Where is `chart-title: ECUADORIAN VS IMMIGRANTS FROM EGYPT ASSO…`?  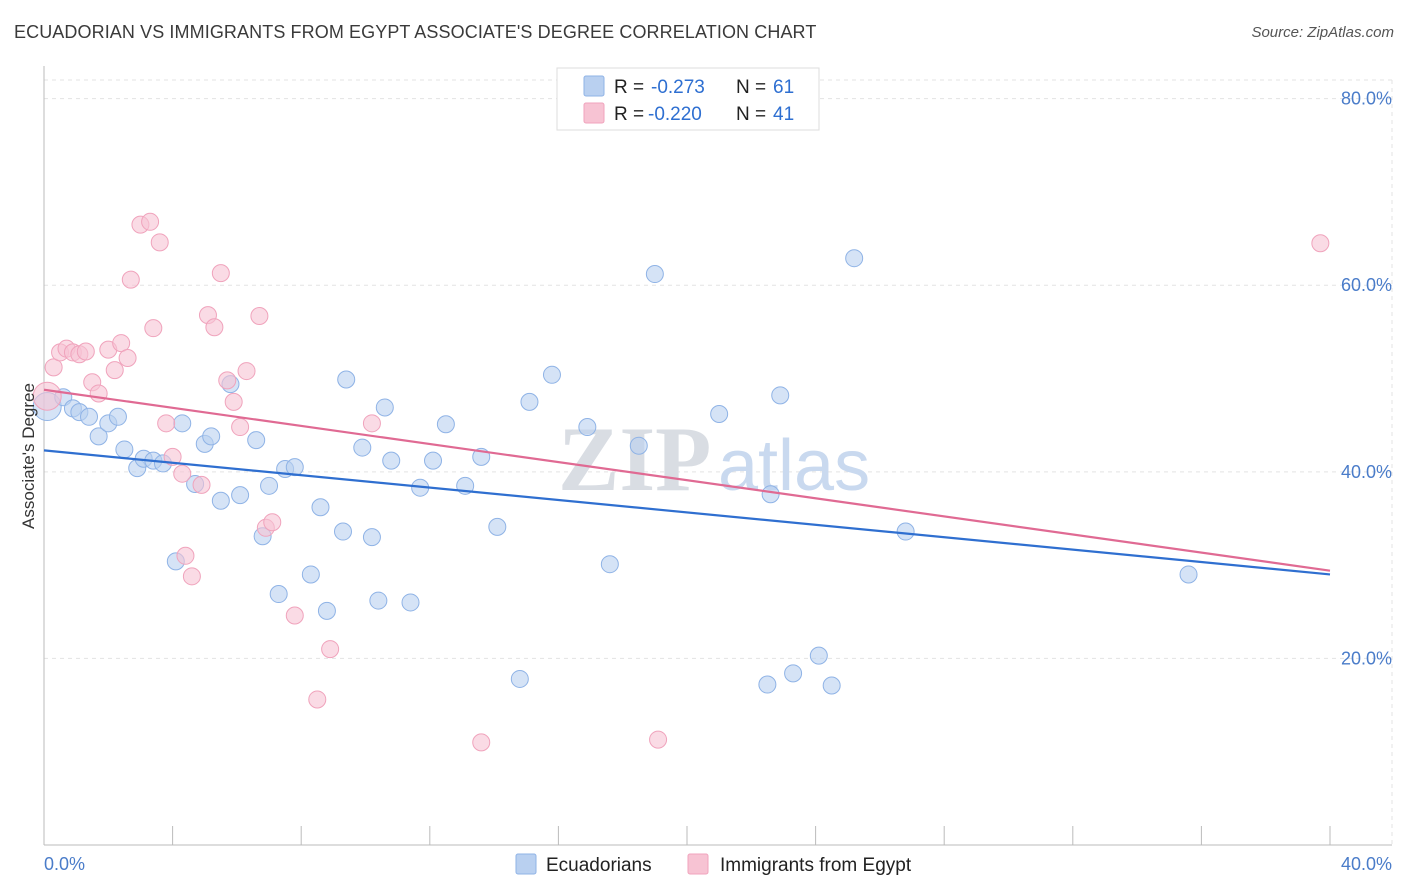
chart-title: ECUADORIAN VS IMMIGRANTS FROM EGYPT ASSO… is located at coordinates (415, 32).